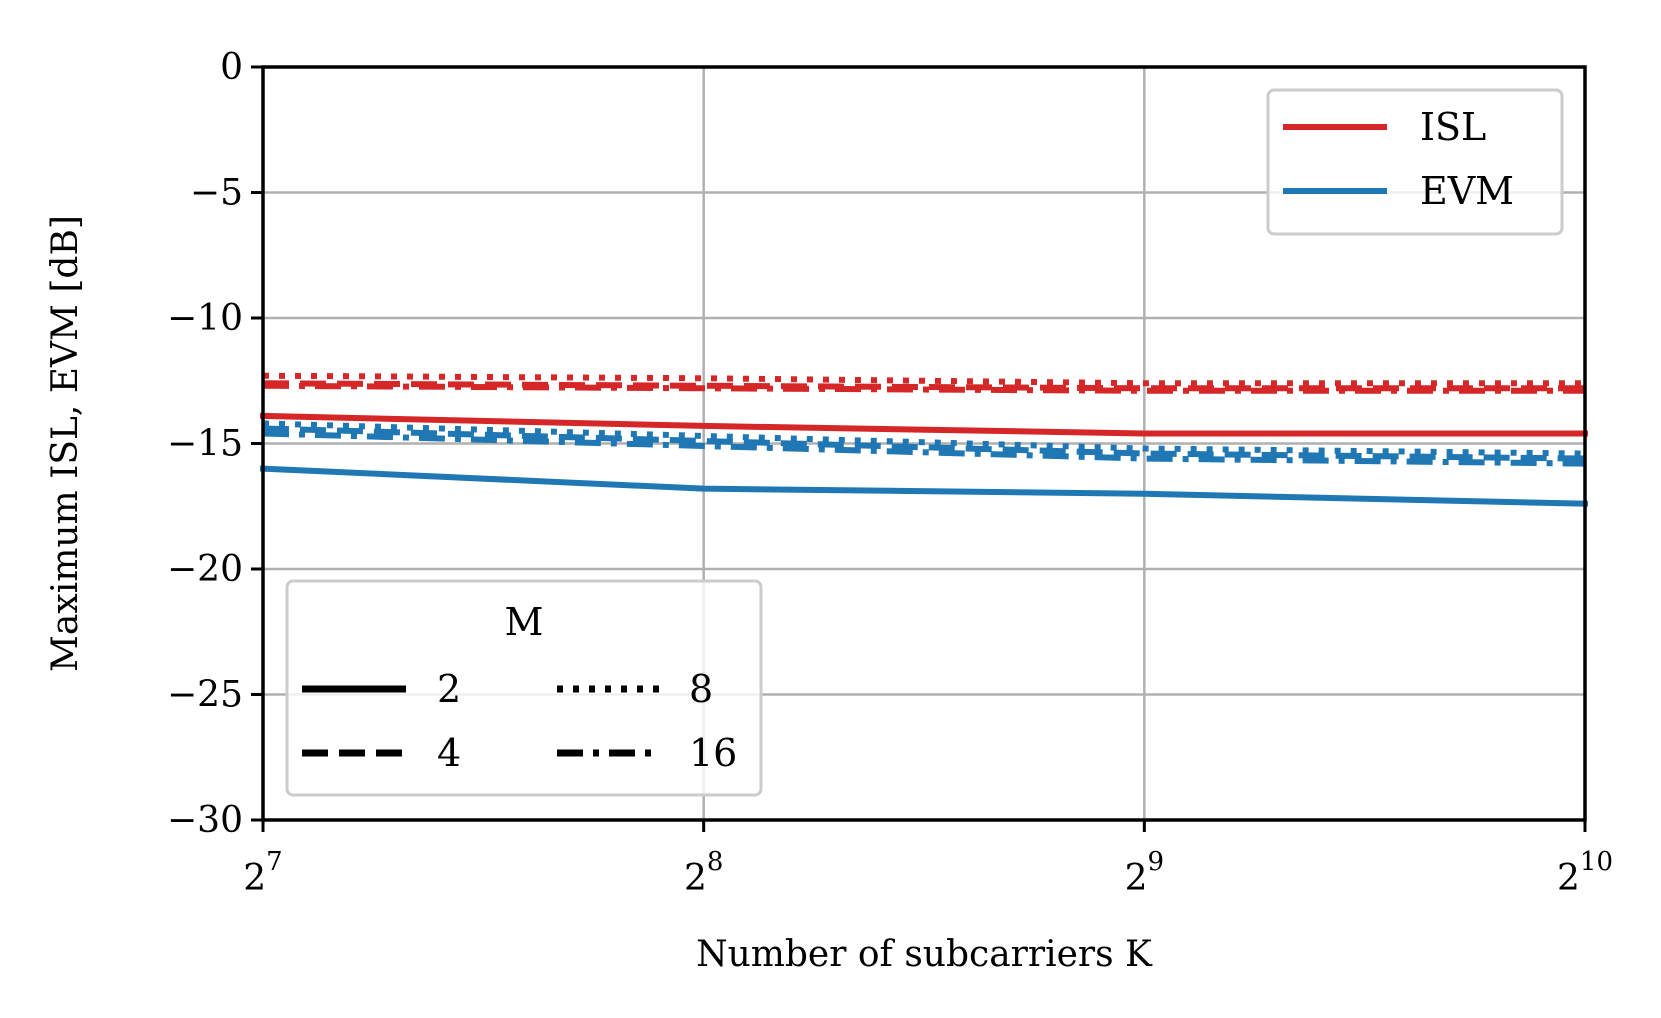 The width and height of the screenshot is (1661, 1018). Describe the element at coordinates (216, 193) in the screenshot. I see `y-tick-label: −5` at that location.